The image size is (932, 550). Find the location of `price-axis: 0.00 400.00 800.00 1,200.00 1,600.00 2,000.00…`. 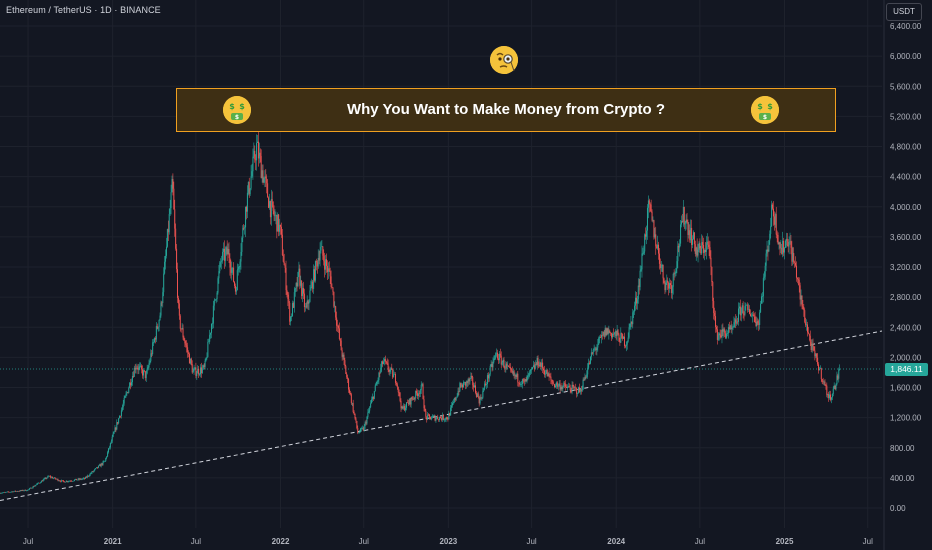

price-axis: 0.00 400.00 800.00 1,200.00 1,600.00 2,000.00… is located at coordinates (902, 275).